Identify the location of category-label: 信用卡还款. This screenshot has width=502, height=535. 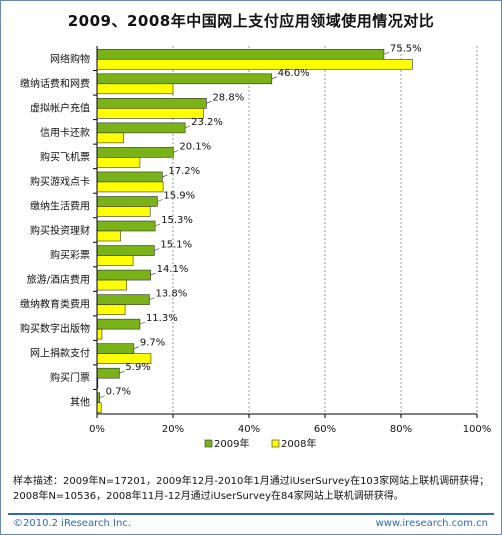
(65, 132).